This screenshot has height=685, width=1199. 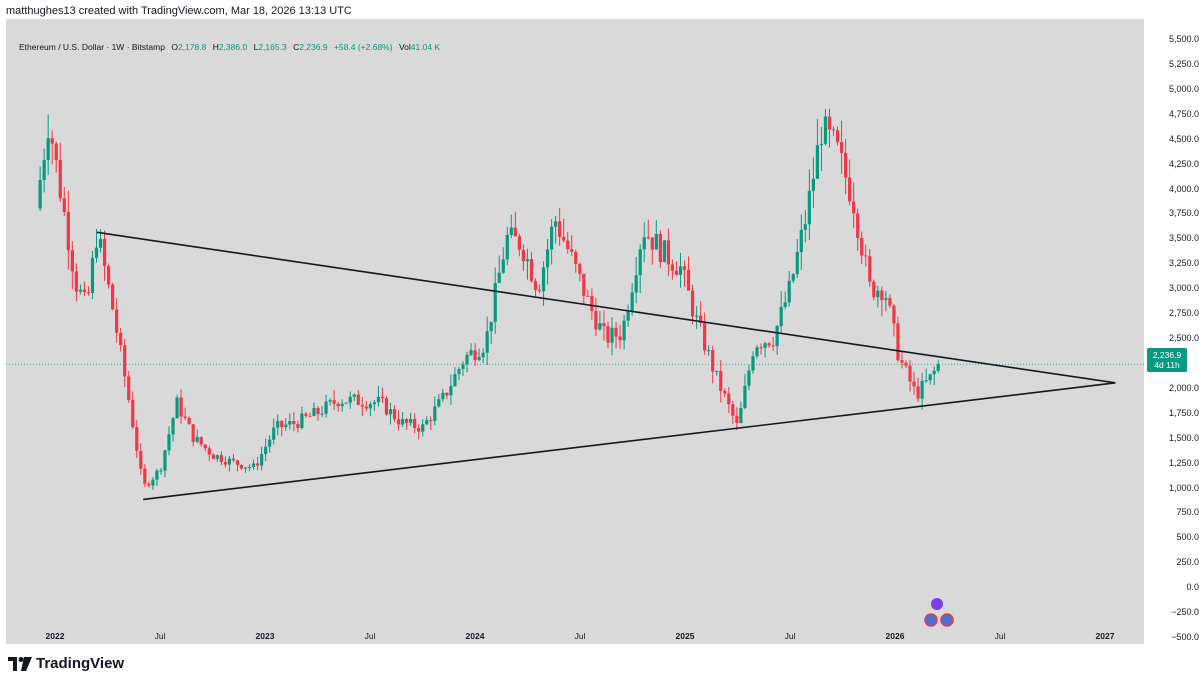 I want to click on bar-countdown: 4d 11h, so click(x=1167, y=365).